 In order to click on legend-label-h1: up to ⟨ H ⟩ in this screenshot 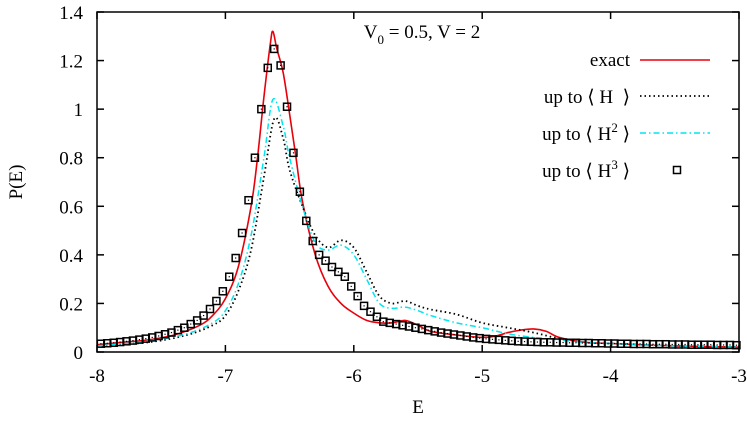, I will do `click(587, 97)`.